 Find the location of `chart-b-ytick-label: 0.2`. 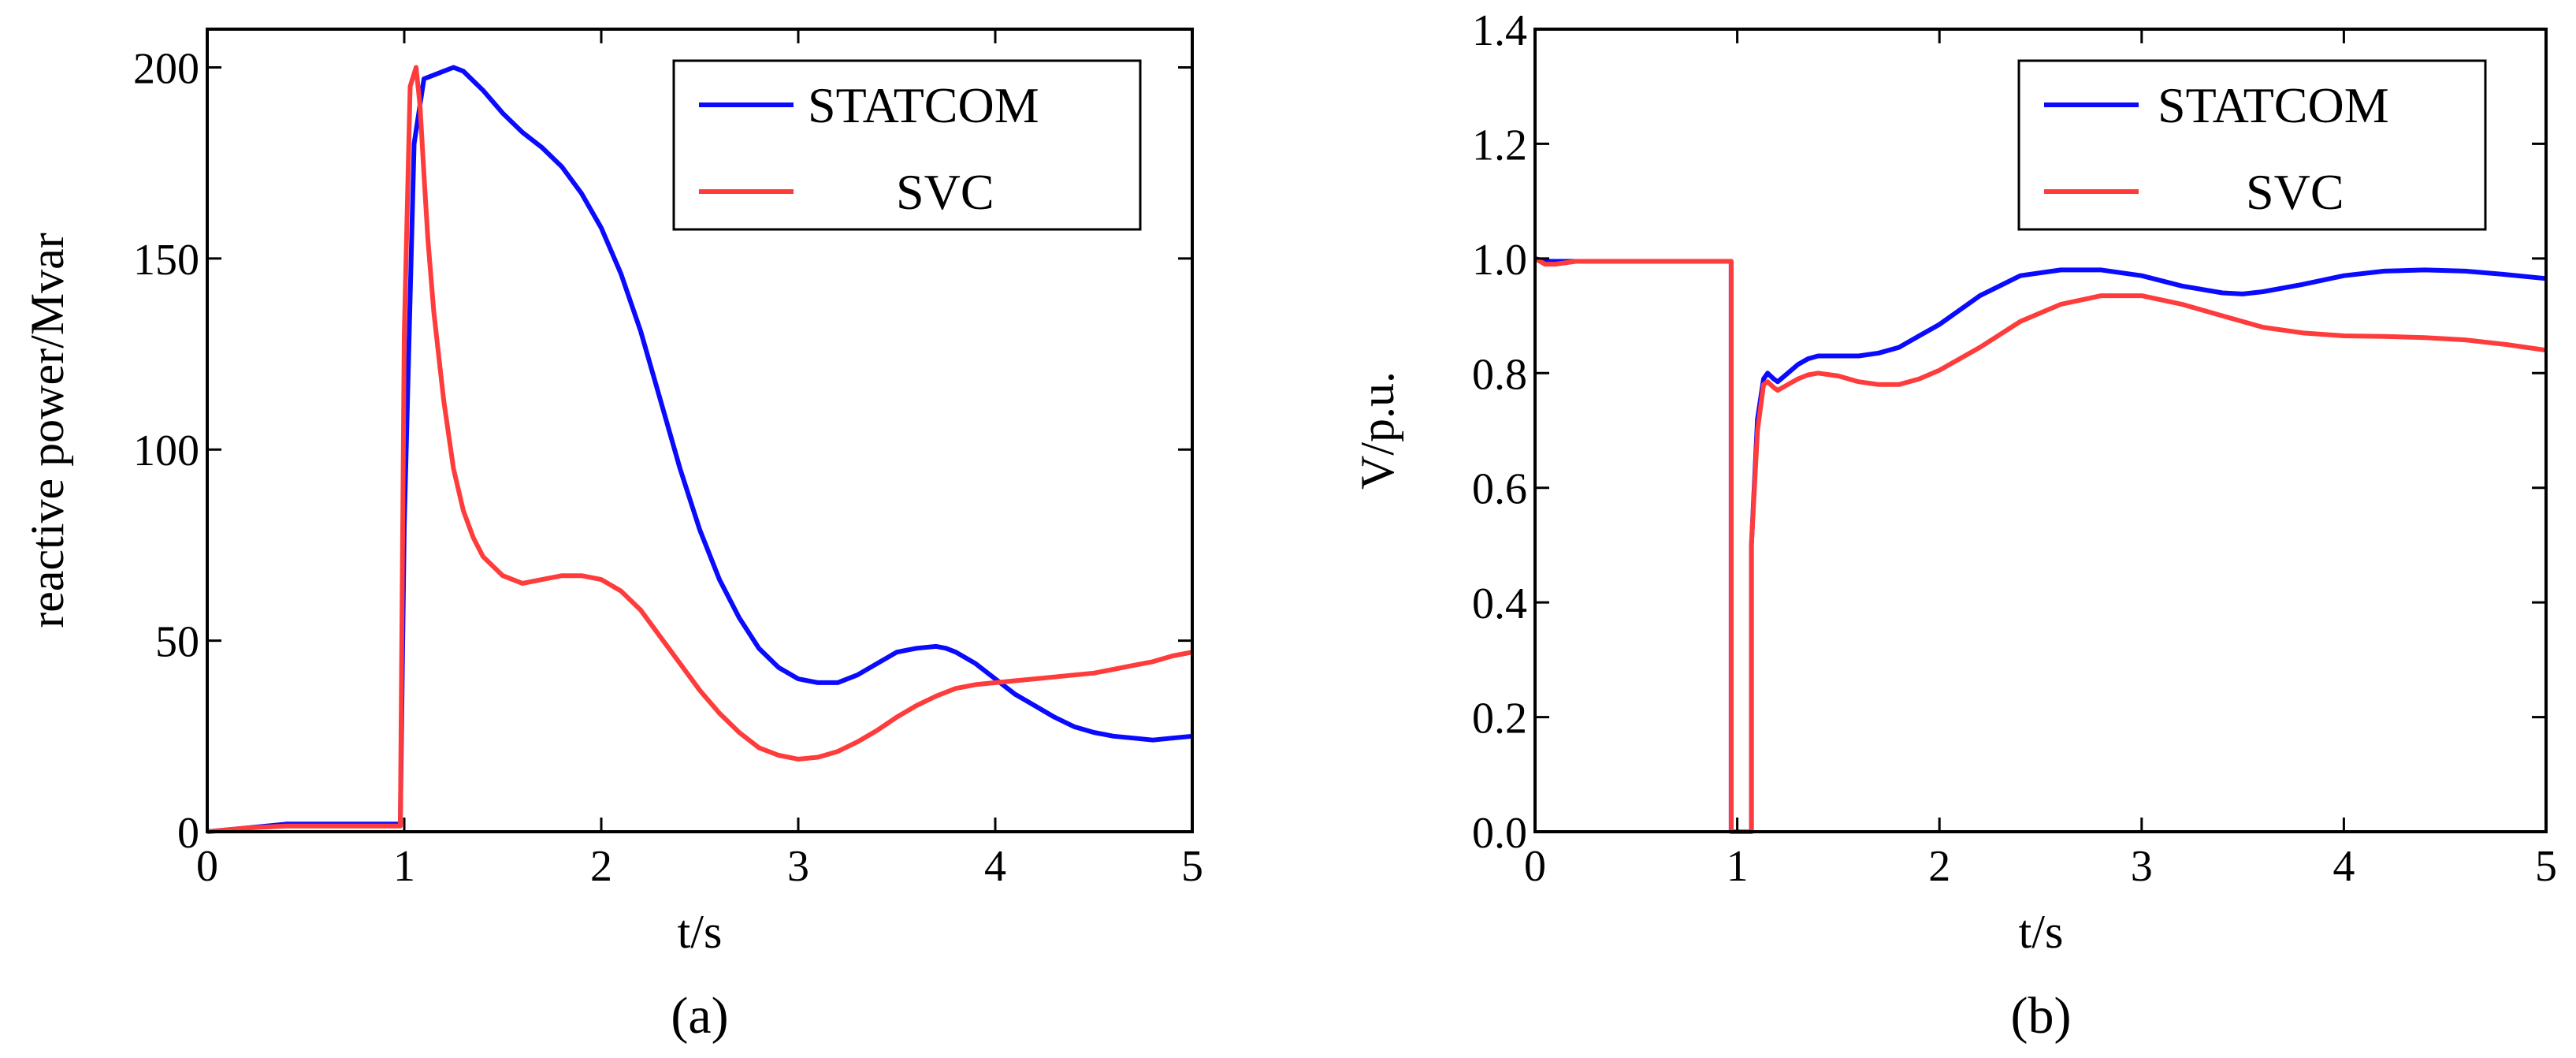

chart-b-ytick-label: 0.2 is located at coordinates (1499, 719).